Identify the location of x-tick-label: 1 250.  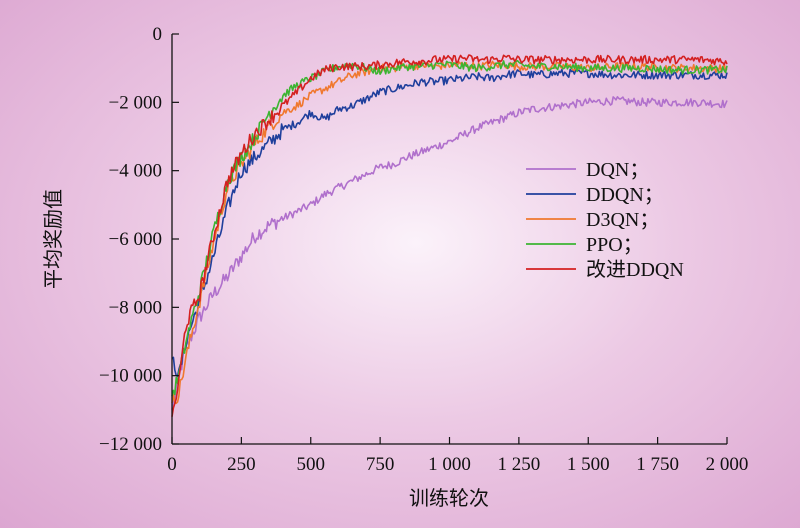
(519, 464).